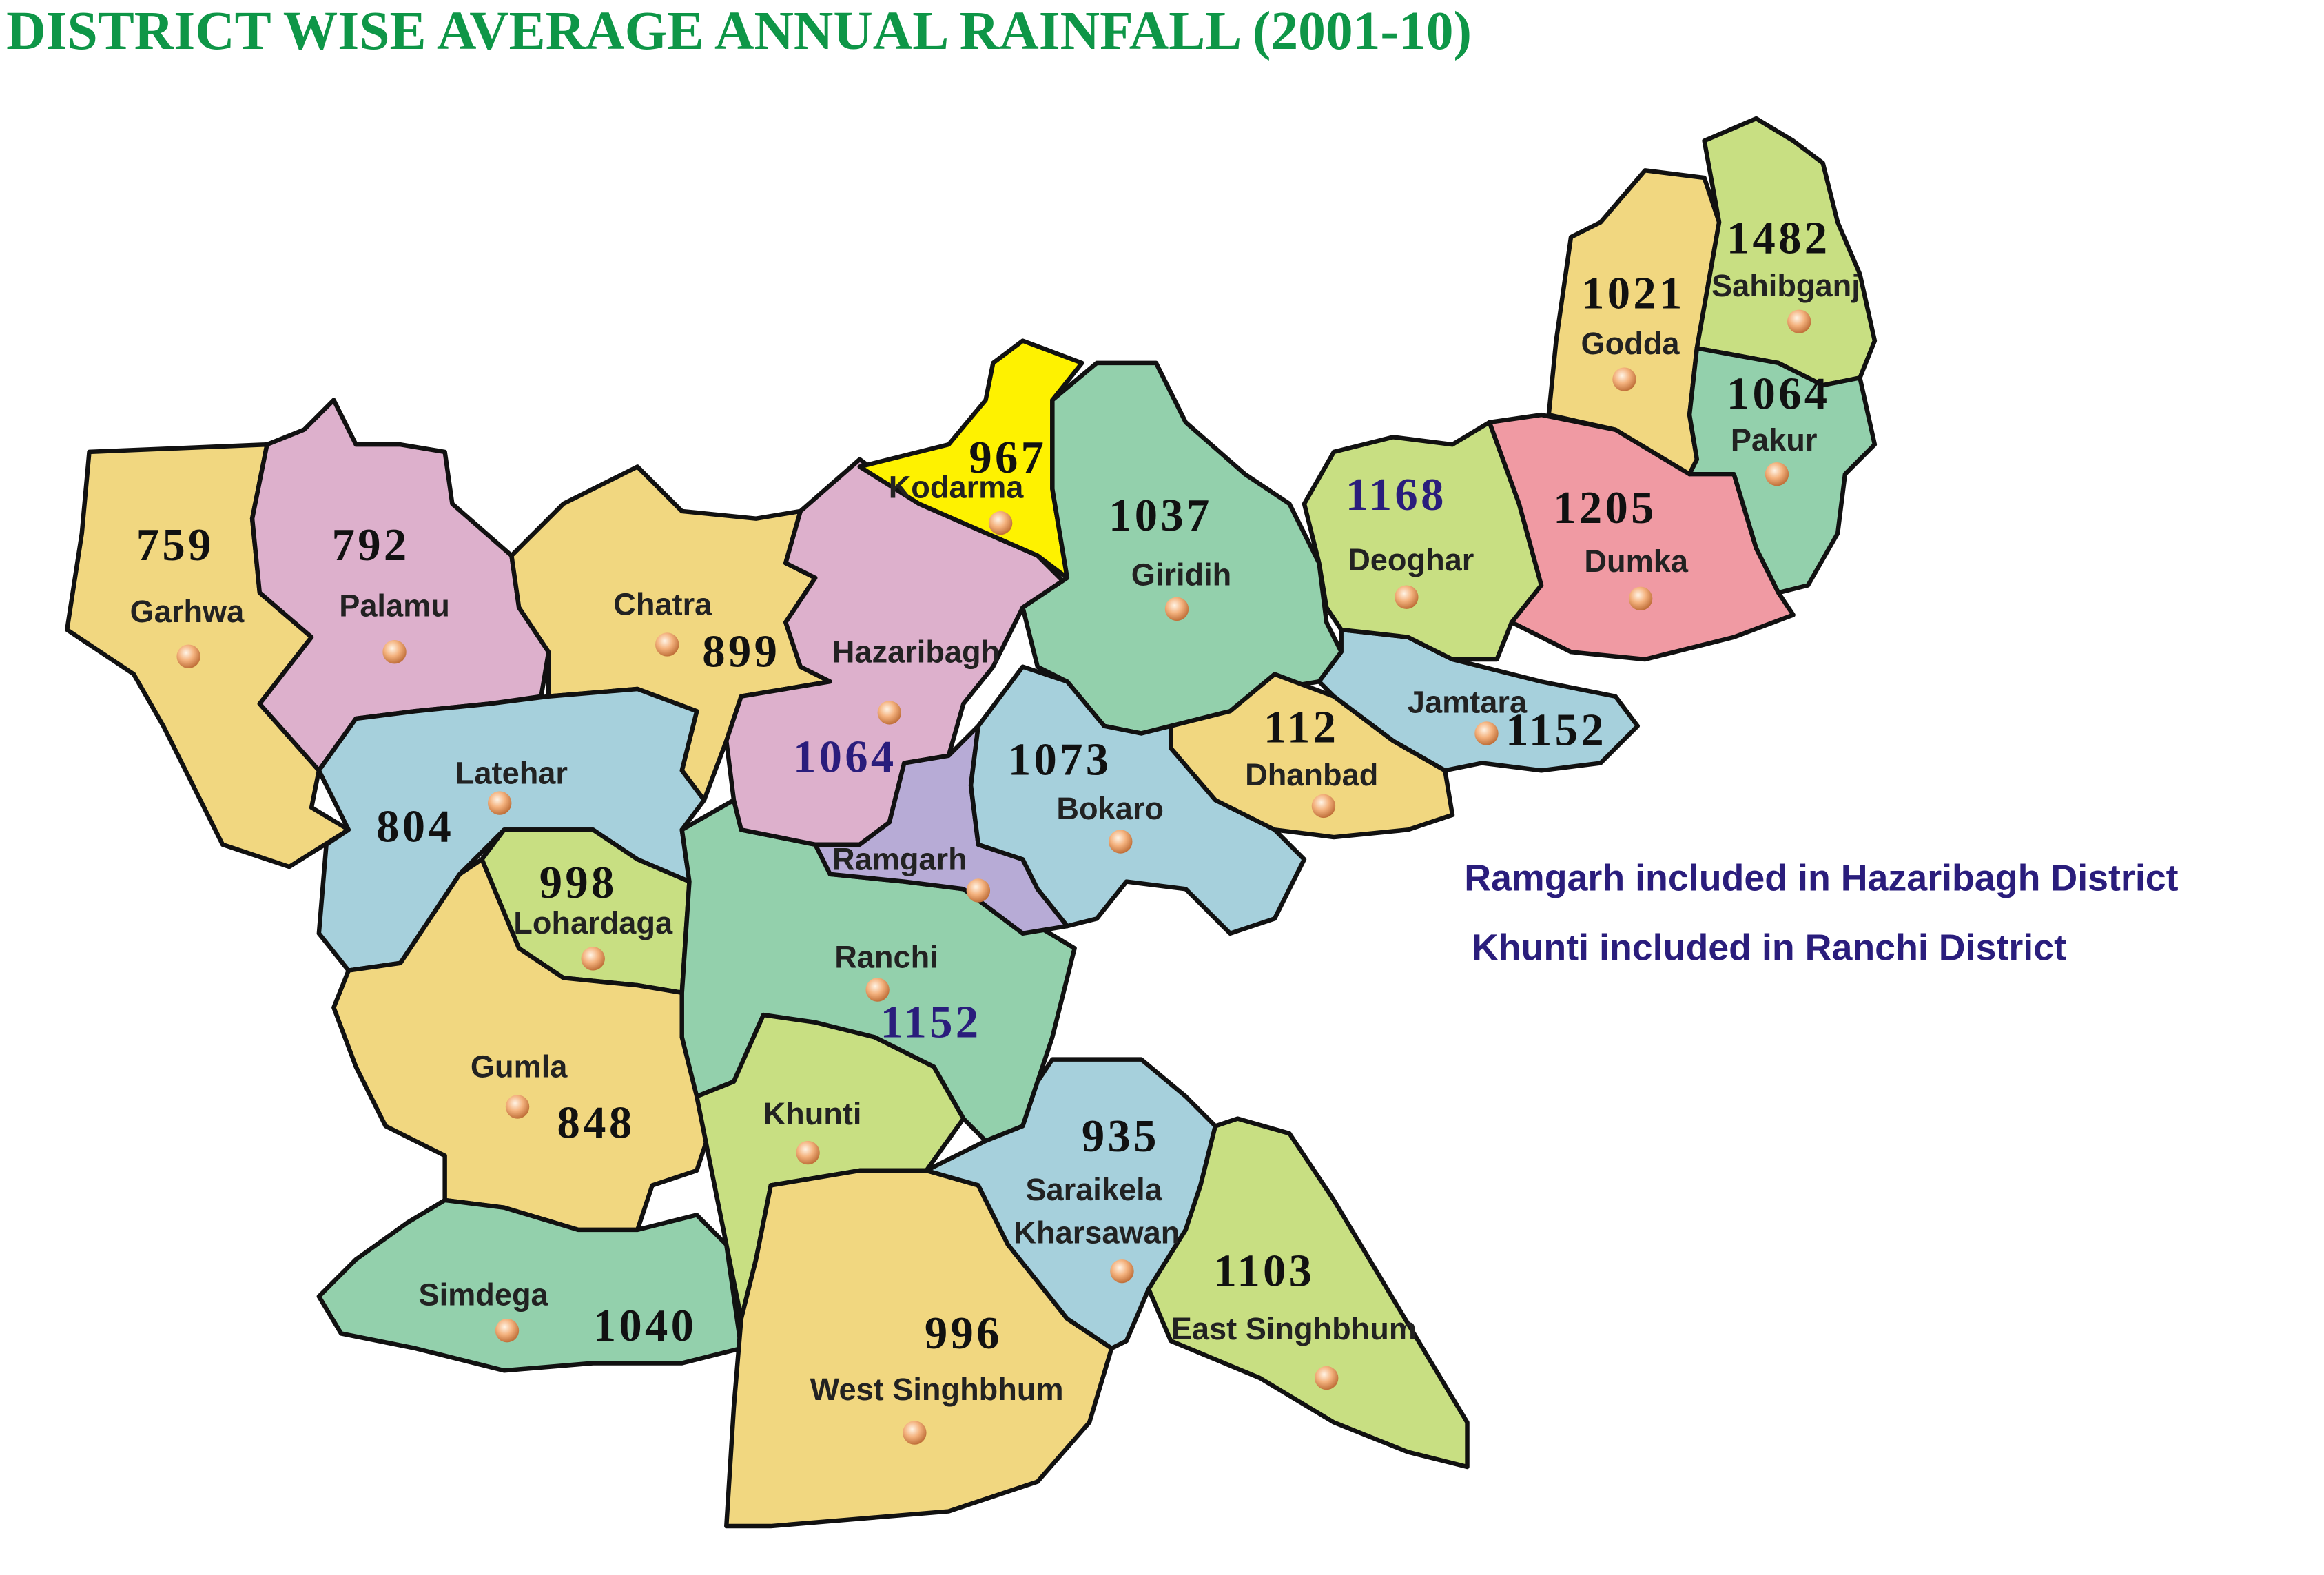 The width and height of the screenshot is (2324, 1575). What do you see at coordinates (175, 545) in the screenshot?
I see `district-rainfall: 759` at bounding box center [175, 545].